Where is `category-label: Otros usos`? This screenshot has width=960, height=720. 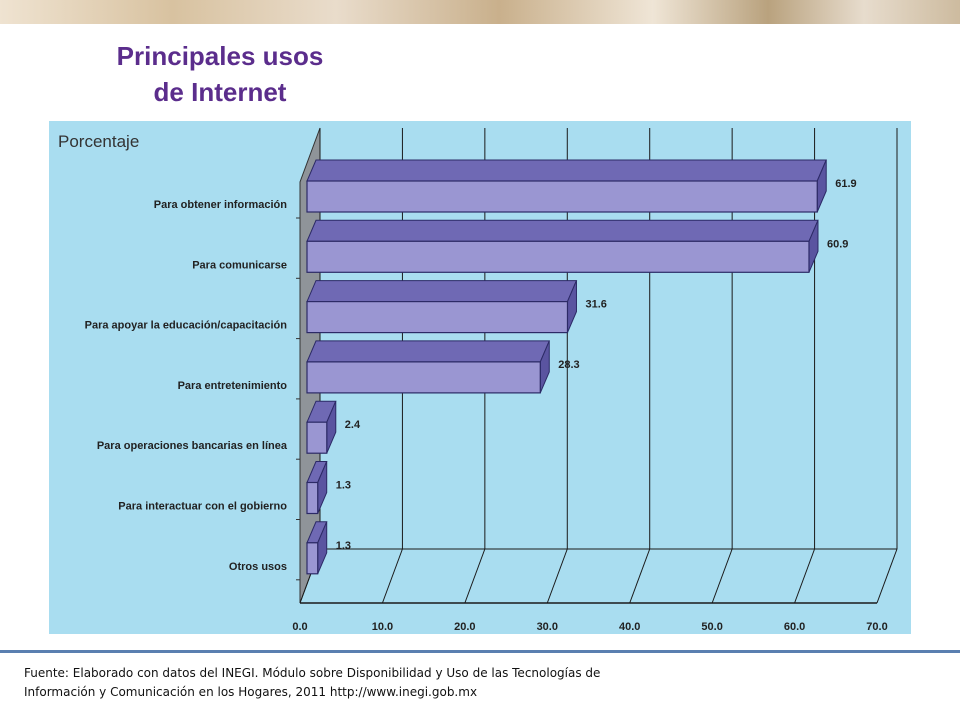
category-label: Otros usos is located at coordinates (258, 567).